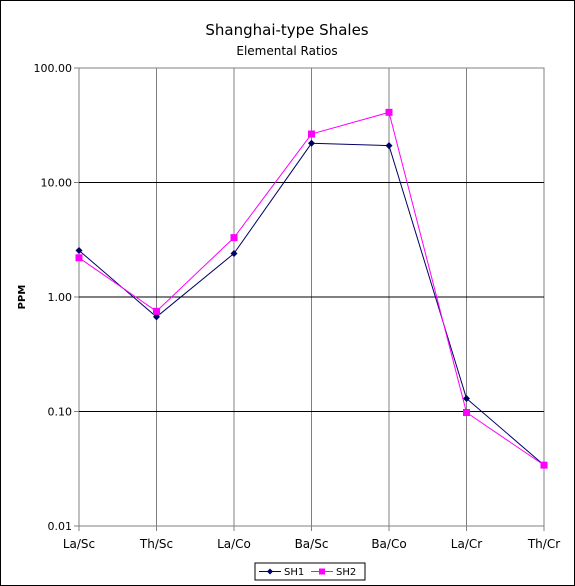  I want to click on x-tick-label: Th/Sc, so click(156, 544).